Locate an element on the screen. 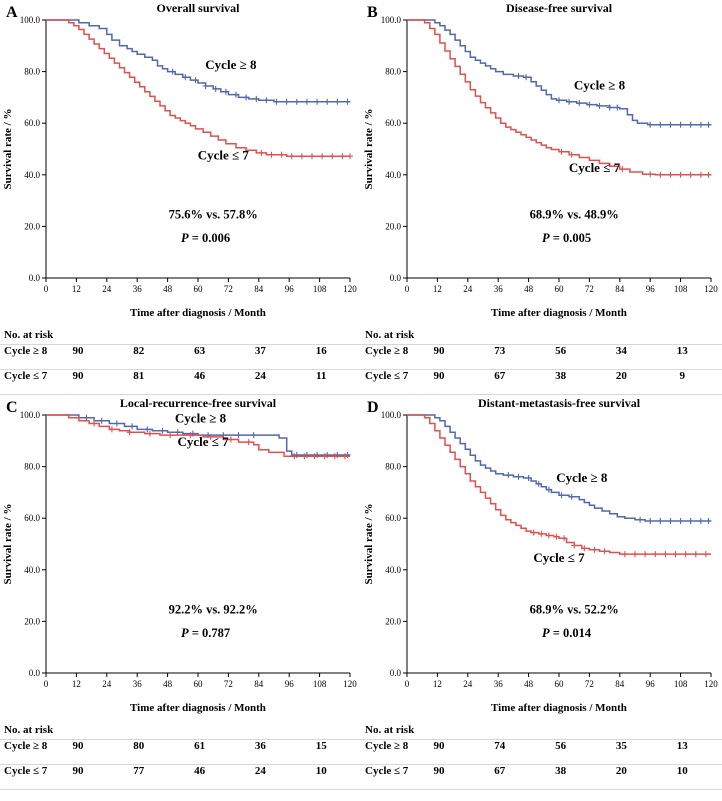 The width and height of the screenshot is (722, 801). risk-count: 61 is located at coordinates (200, 746).